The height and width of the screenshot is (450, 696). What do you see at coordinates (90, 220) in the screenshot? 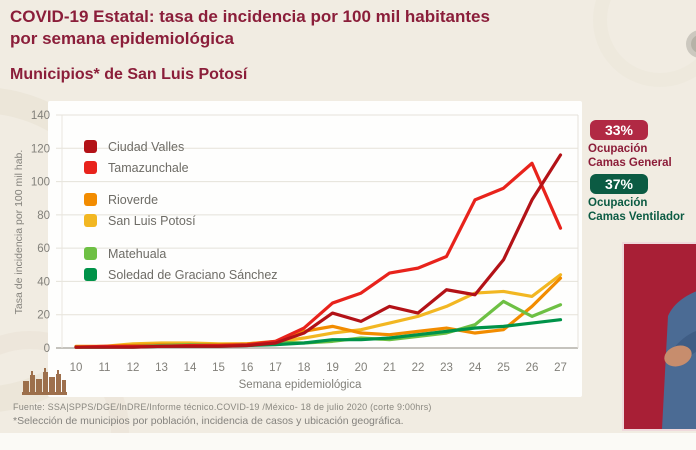
I see `legend-swatch-san-luis-potosi` at bounding box center [90, 220].